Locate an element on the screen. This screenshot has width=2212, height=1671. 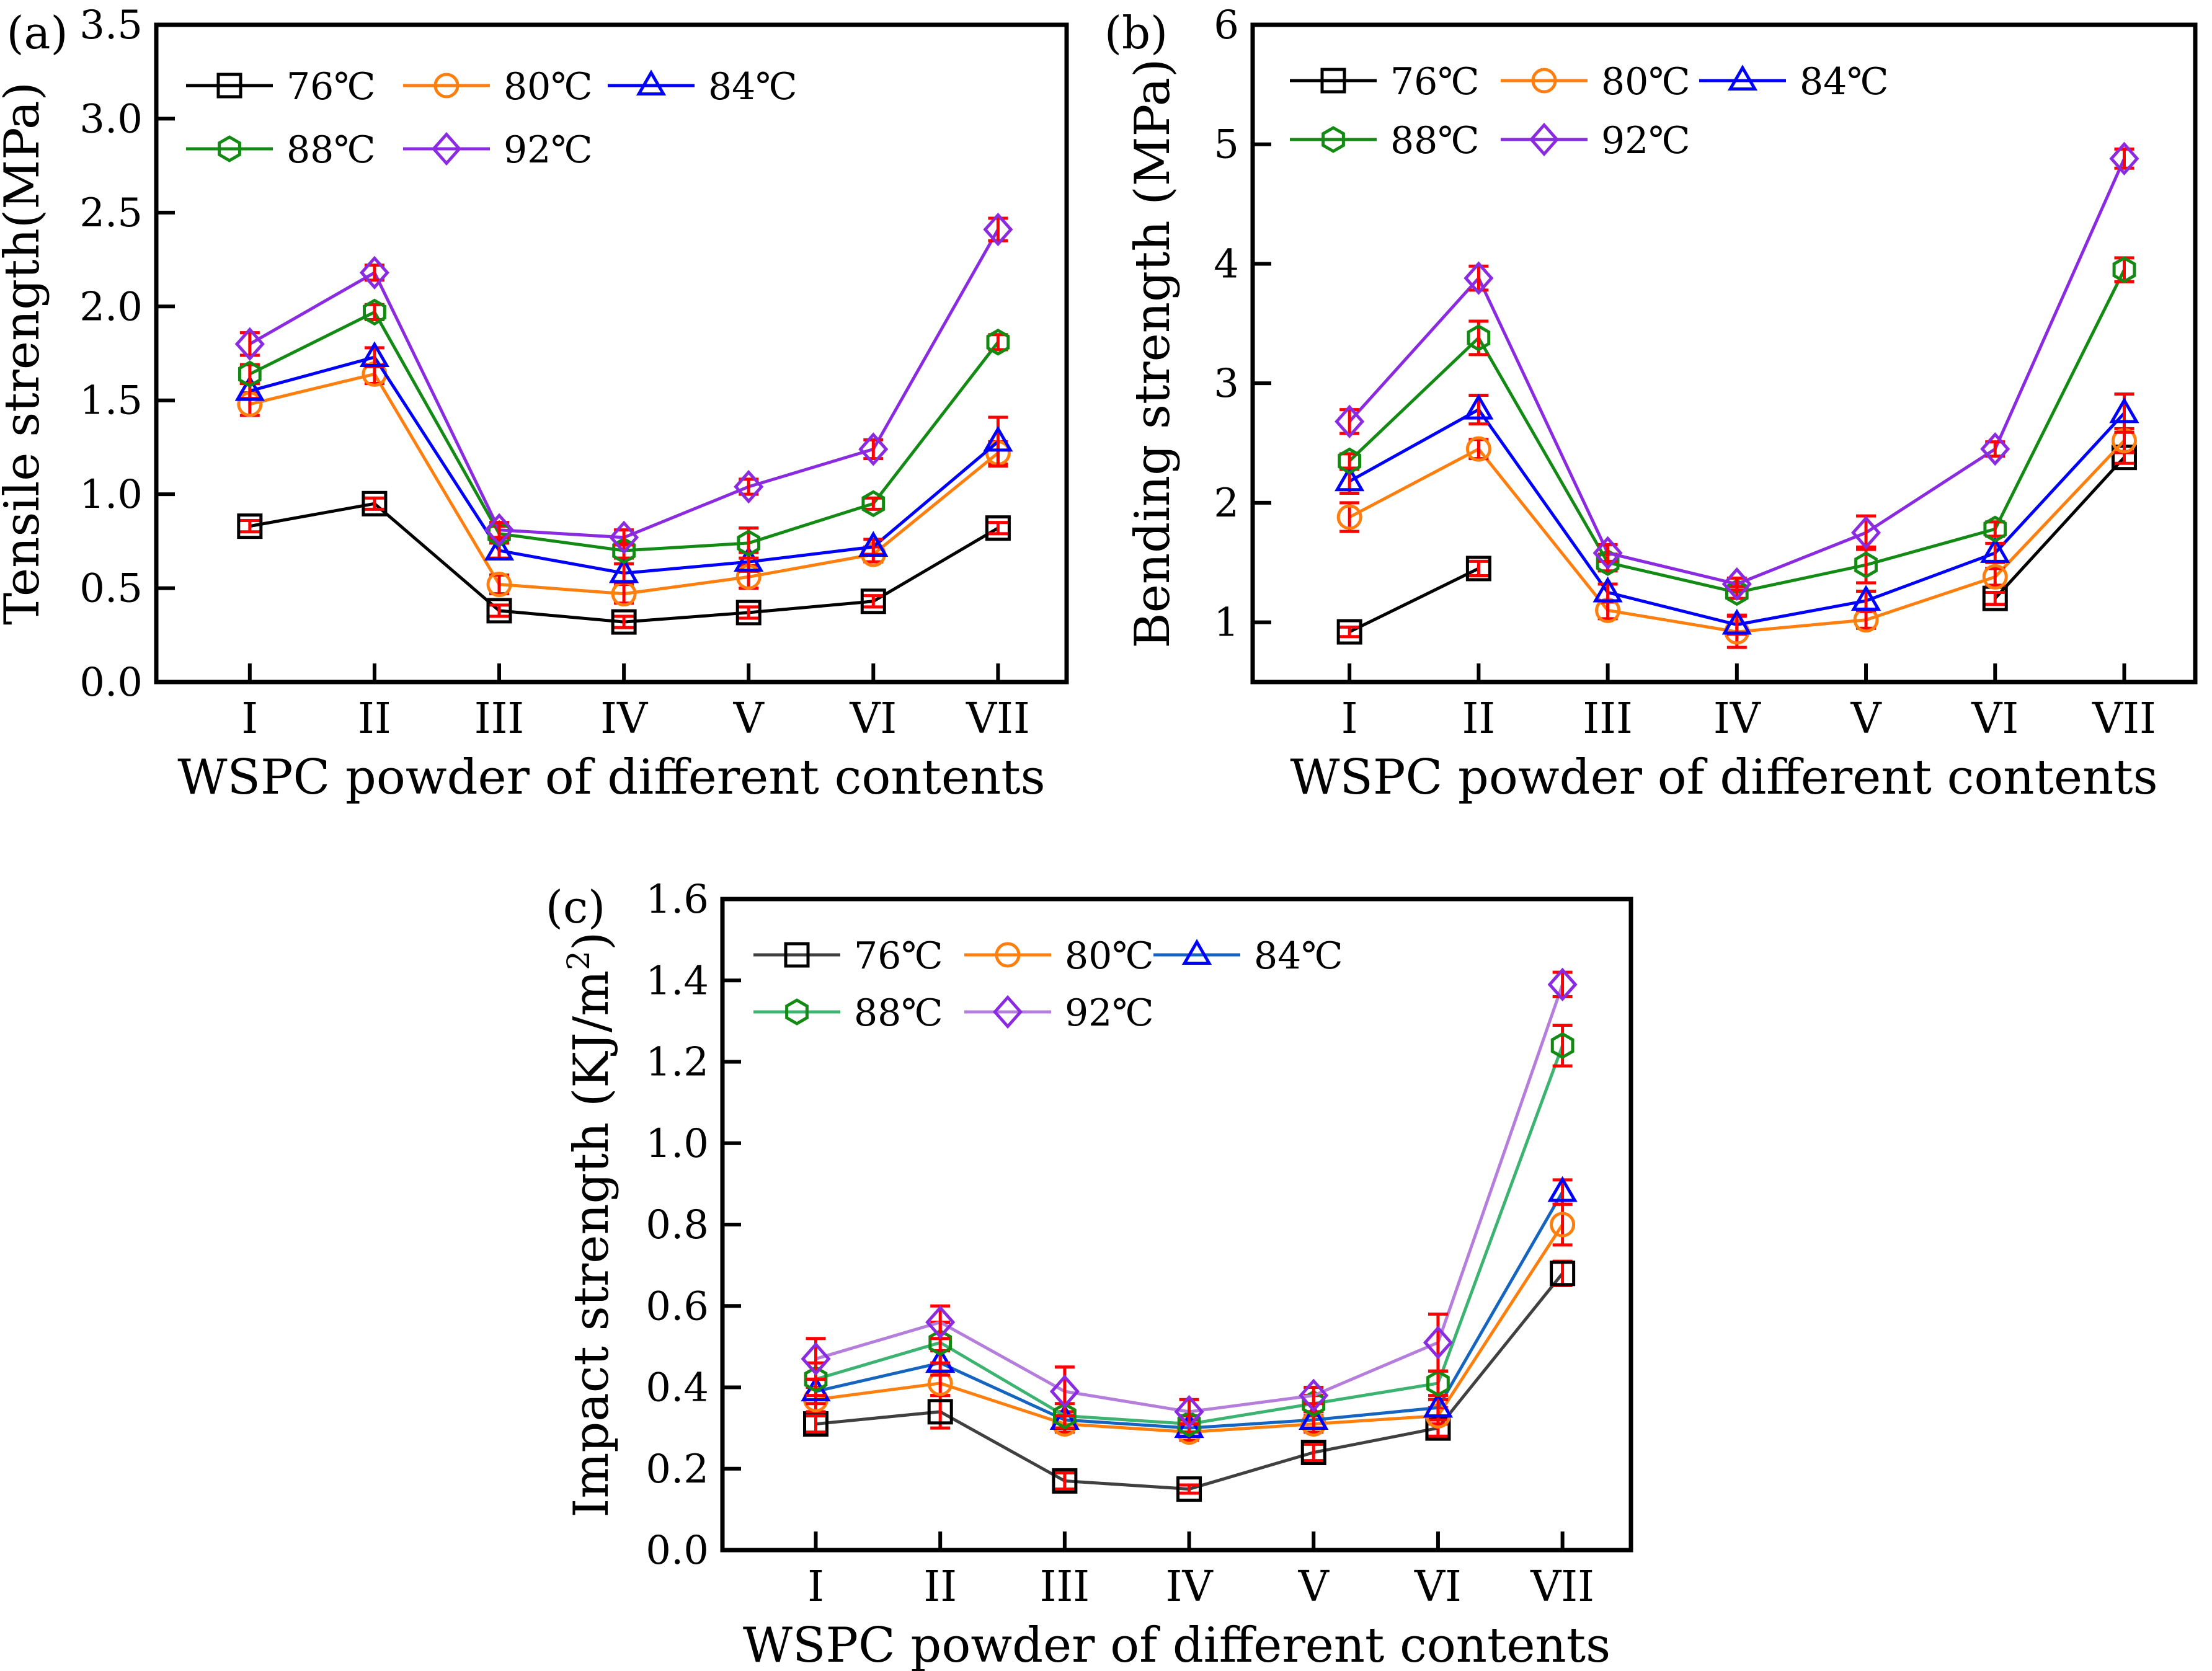
legend-label: 80℃ is located at coordinates (1645, 82).